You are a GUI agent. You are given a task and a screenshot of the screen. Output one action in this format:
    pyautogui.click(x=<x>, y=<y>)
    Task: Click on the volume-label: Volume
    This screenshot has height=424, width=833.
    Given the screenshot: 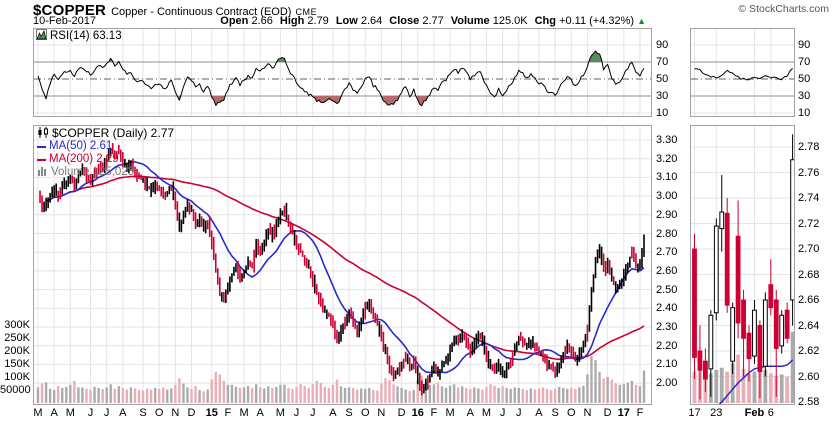 What is the action you would take?
    pyautogui.click(x=470, y=21)
    